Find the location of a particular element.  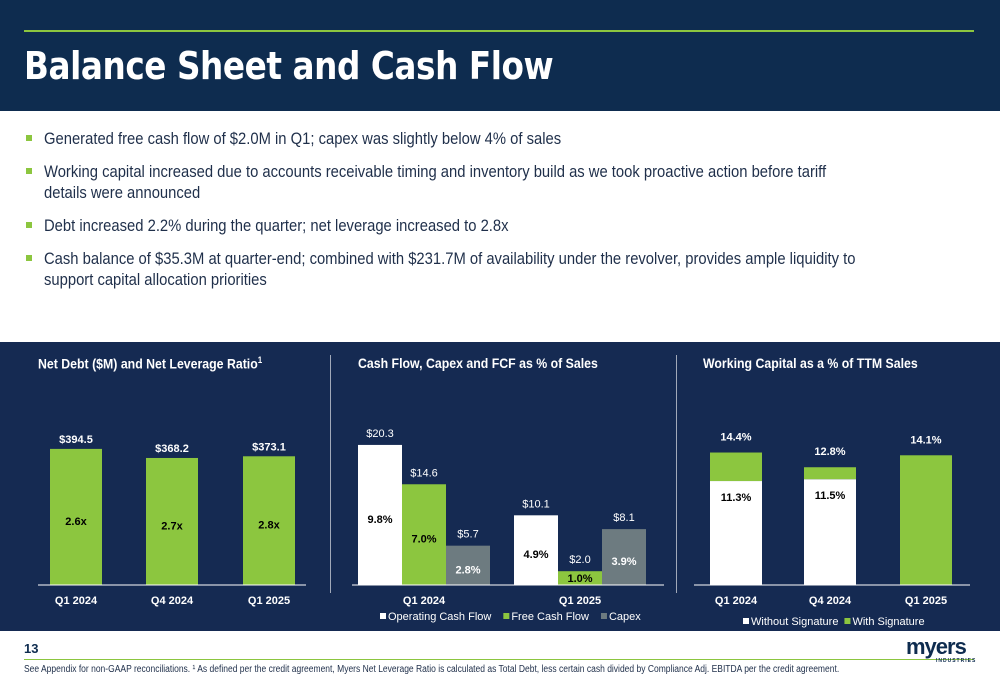

net-leverage-ratio-label: 2.7x is located at coordinates (172, 526).